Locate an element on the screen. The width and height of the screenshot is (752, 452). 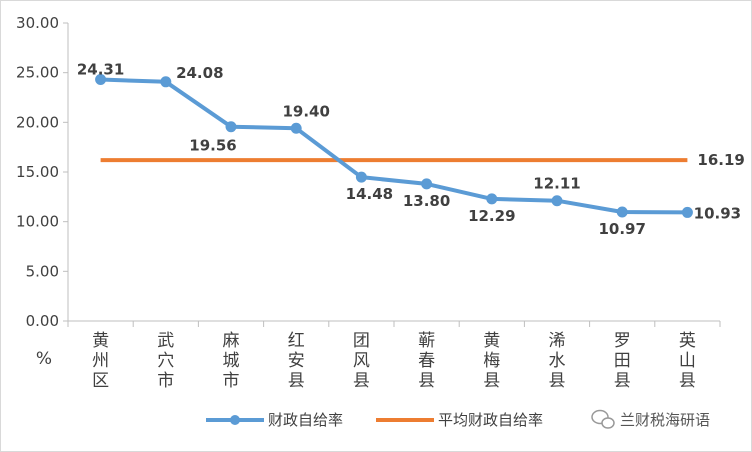
x-tick-label: 浠水县 is located at coordinates (557, 361).